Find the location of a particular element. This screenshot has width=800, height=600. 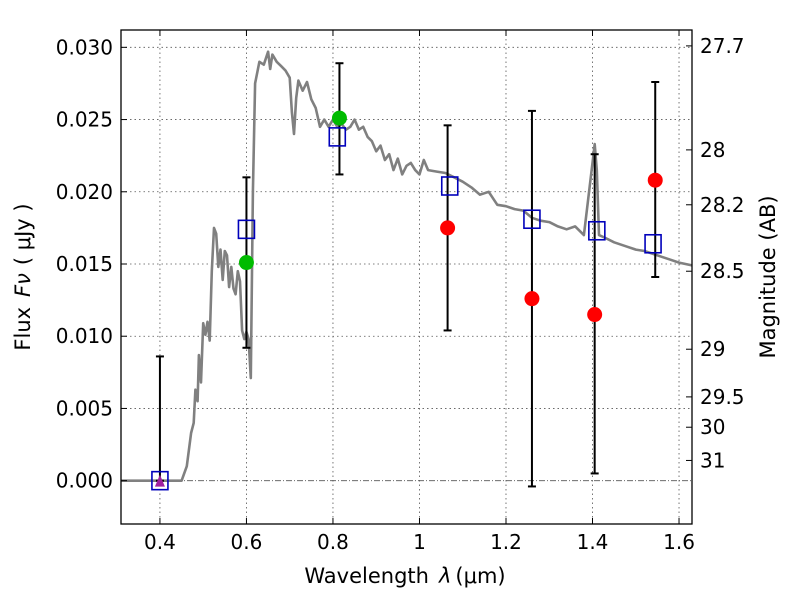

y-axis-label: FluxFν( μJy ) is located at coordinates (23, 276).